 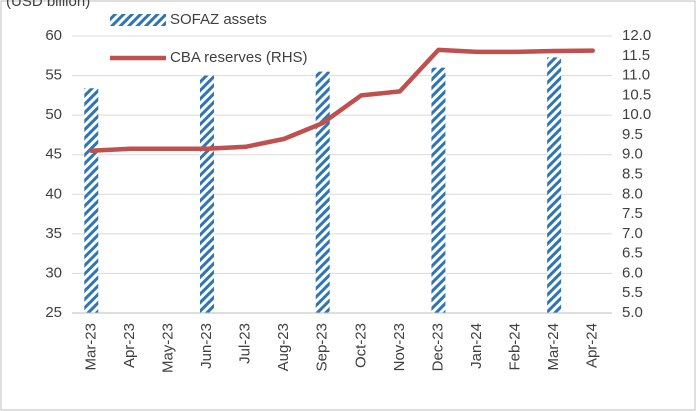 I want to click on x-tick-label: Aug-23, so click(x=283, y=347).